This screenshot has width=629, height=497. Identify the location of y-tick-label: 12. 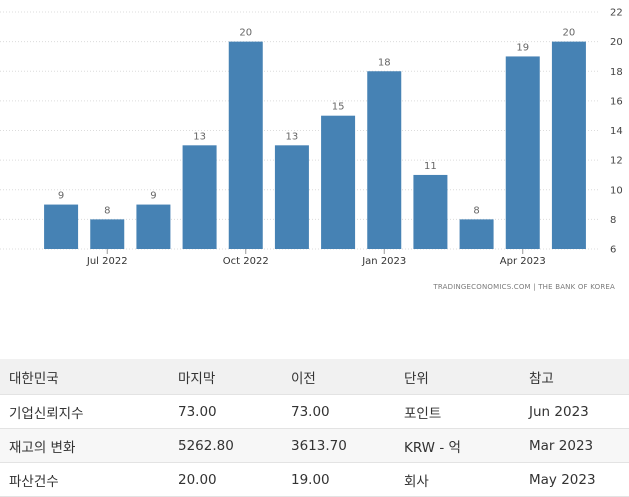
(616, 161).